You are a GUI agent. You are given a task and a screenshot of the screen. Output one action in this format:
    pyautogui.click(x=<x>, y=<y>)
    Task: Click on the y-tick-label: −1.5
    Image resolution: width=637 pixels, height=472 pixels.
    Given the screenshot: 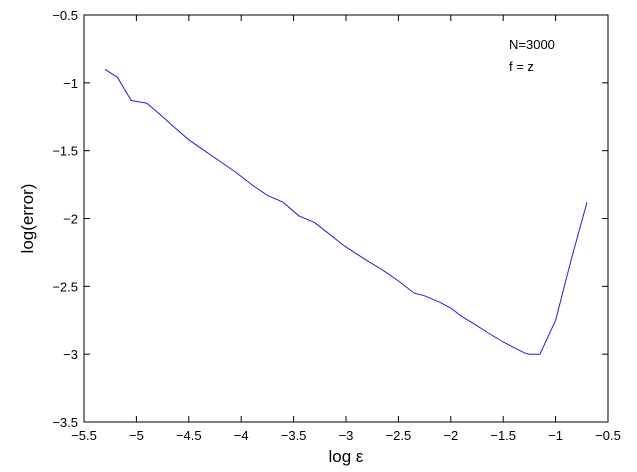 What is the action you would take?
    pyautogui.click(x=65, y=151)
    